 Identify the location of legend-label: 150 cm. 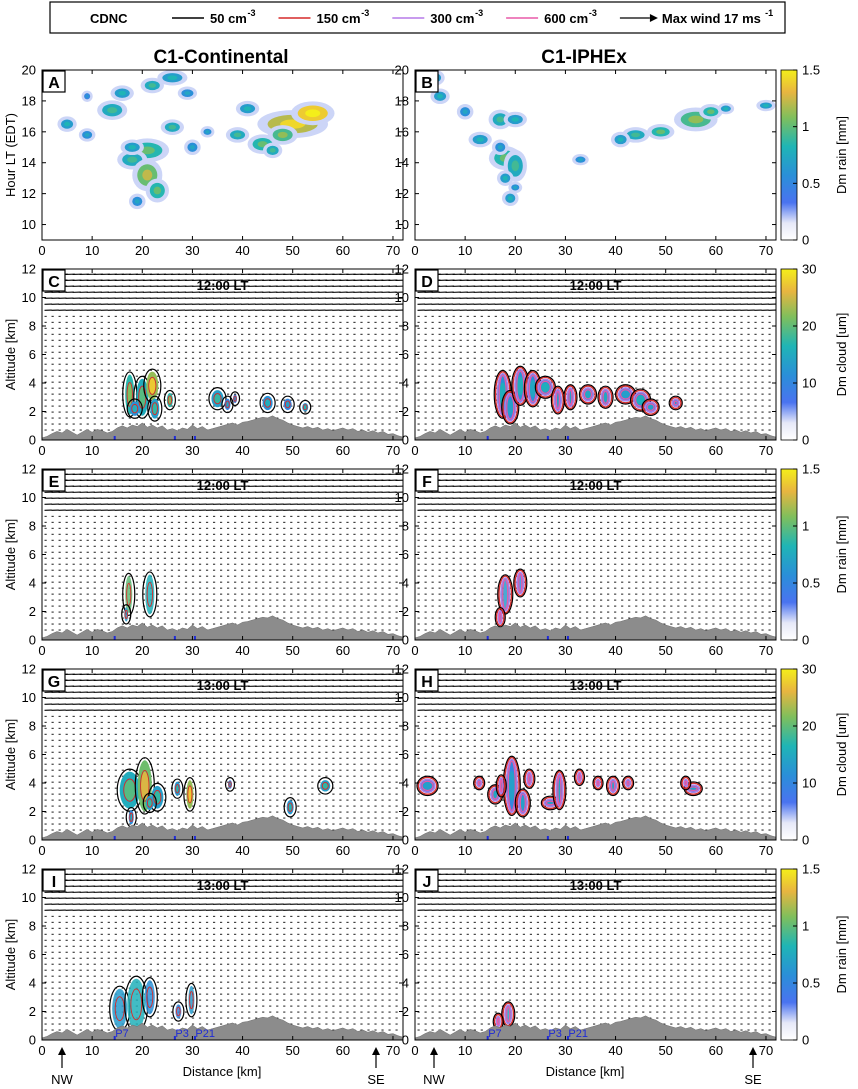
(339, 18).